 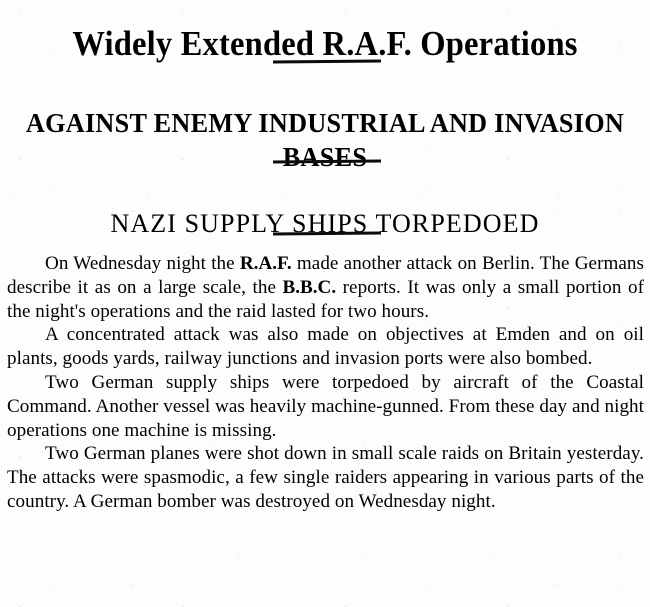 What do you see at coordinates (265, 263) in the screenshot?
I see `abbreviation: R.A.F.` at bounding box center [265, 263].